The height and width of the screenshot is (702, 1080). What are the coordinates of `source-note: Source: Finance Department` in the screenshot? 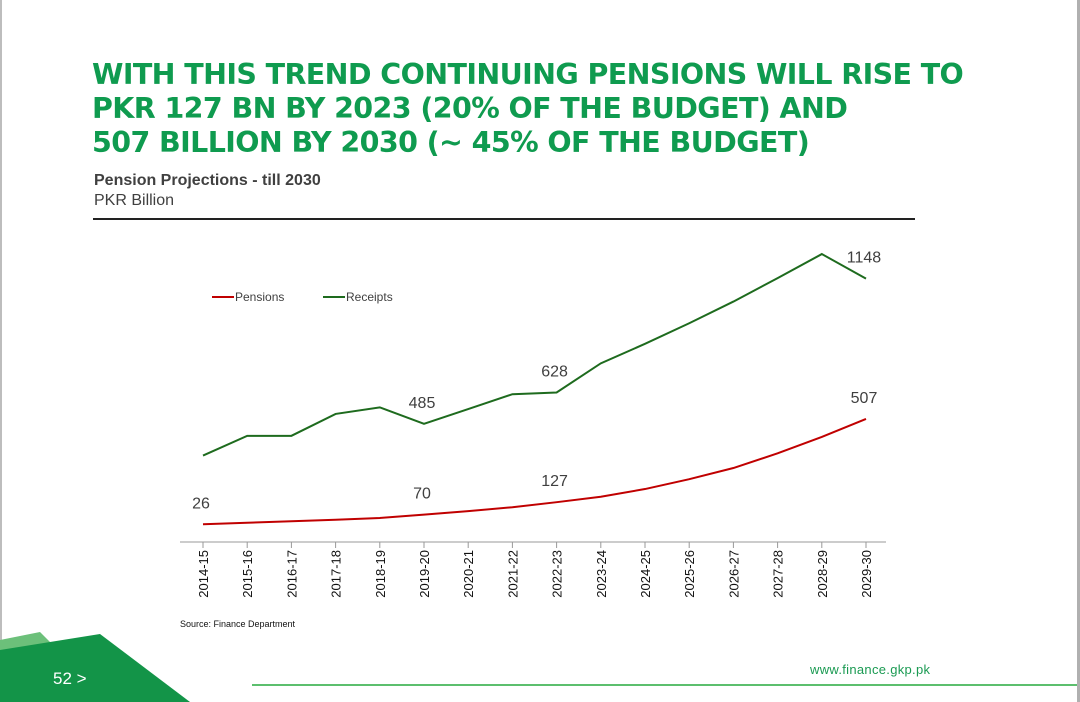 It's located at (238, 624).